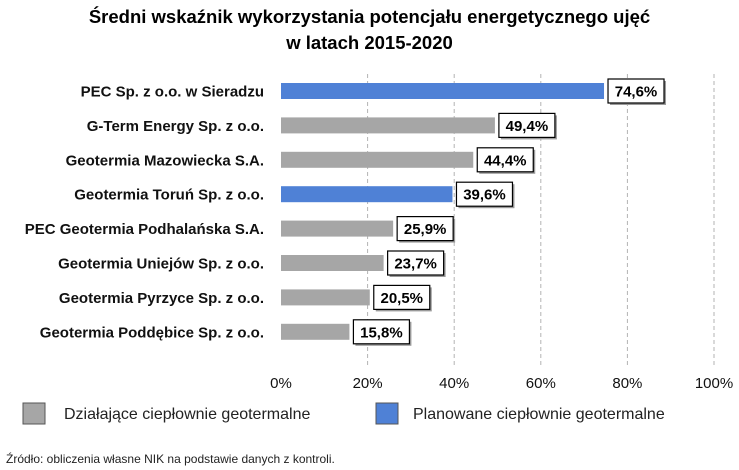 The image size is (739, 470). Describe the element at coordinates (161, 298) in the screenshot. I see `category-label: Geotermia Pyrzyce Sp. z o.o.` at that location.